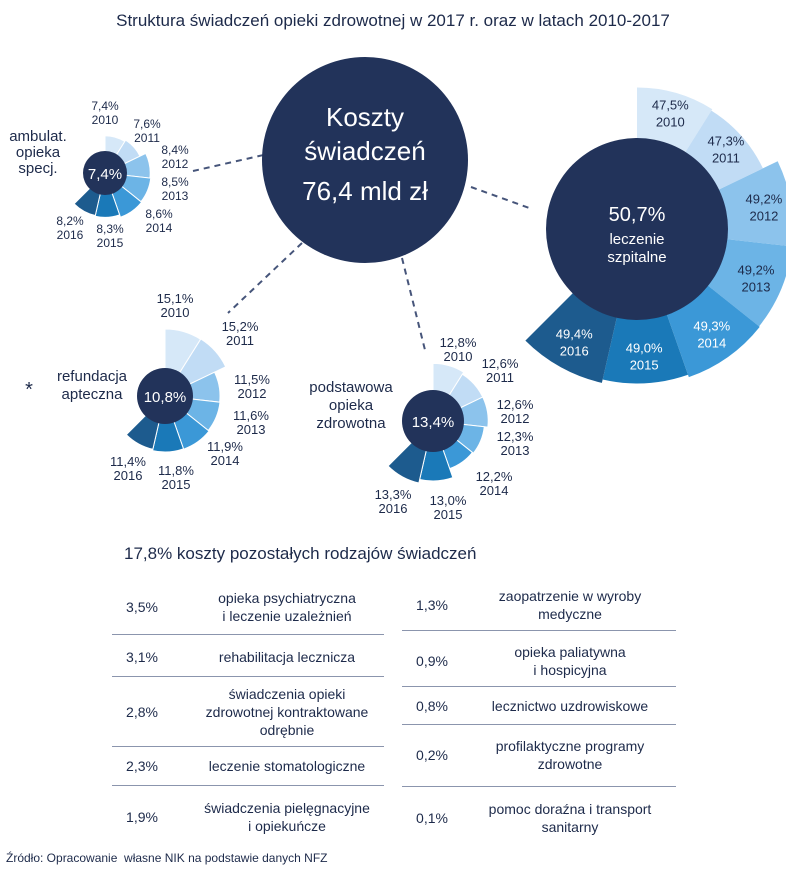  What do you see at coordinates (287, 817) in the screenshot?
I see `row-description: świadczenia pielęgnacyjne i opiekuńcze` at bounding box center [287, 817].